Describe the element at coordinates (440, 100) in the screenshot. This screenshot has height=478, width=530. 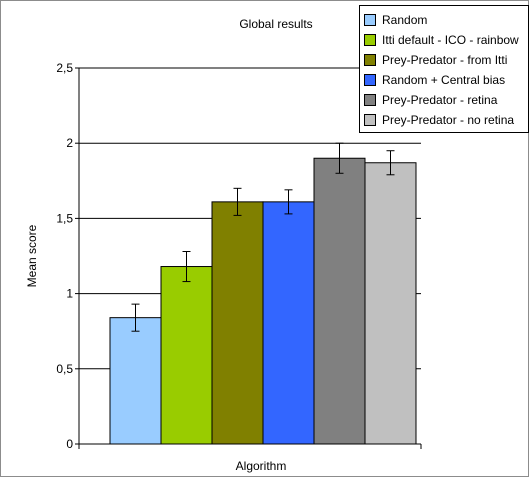
I see `legend-label: Prey-Predator - retina` at that location.